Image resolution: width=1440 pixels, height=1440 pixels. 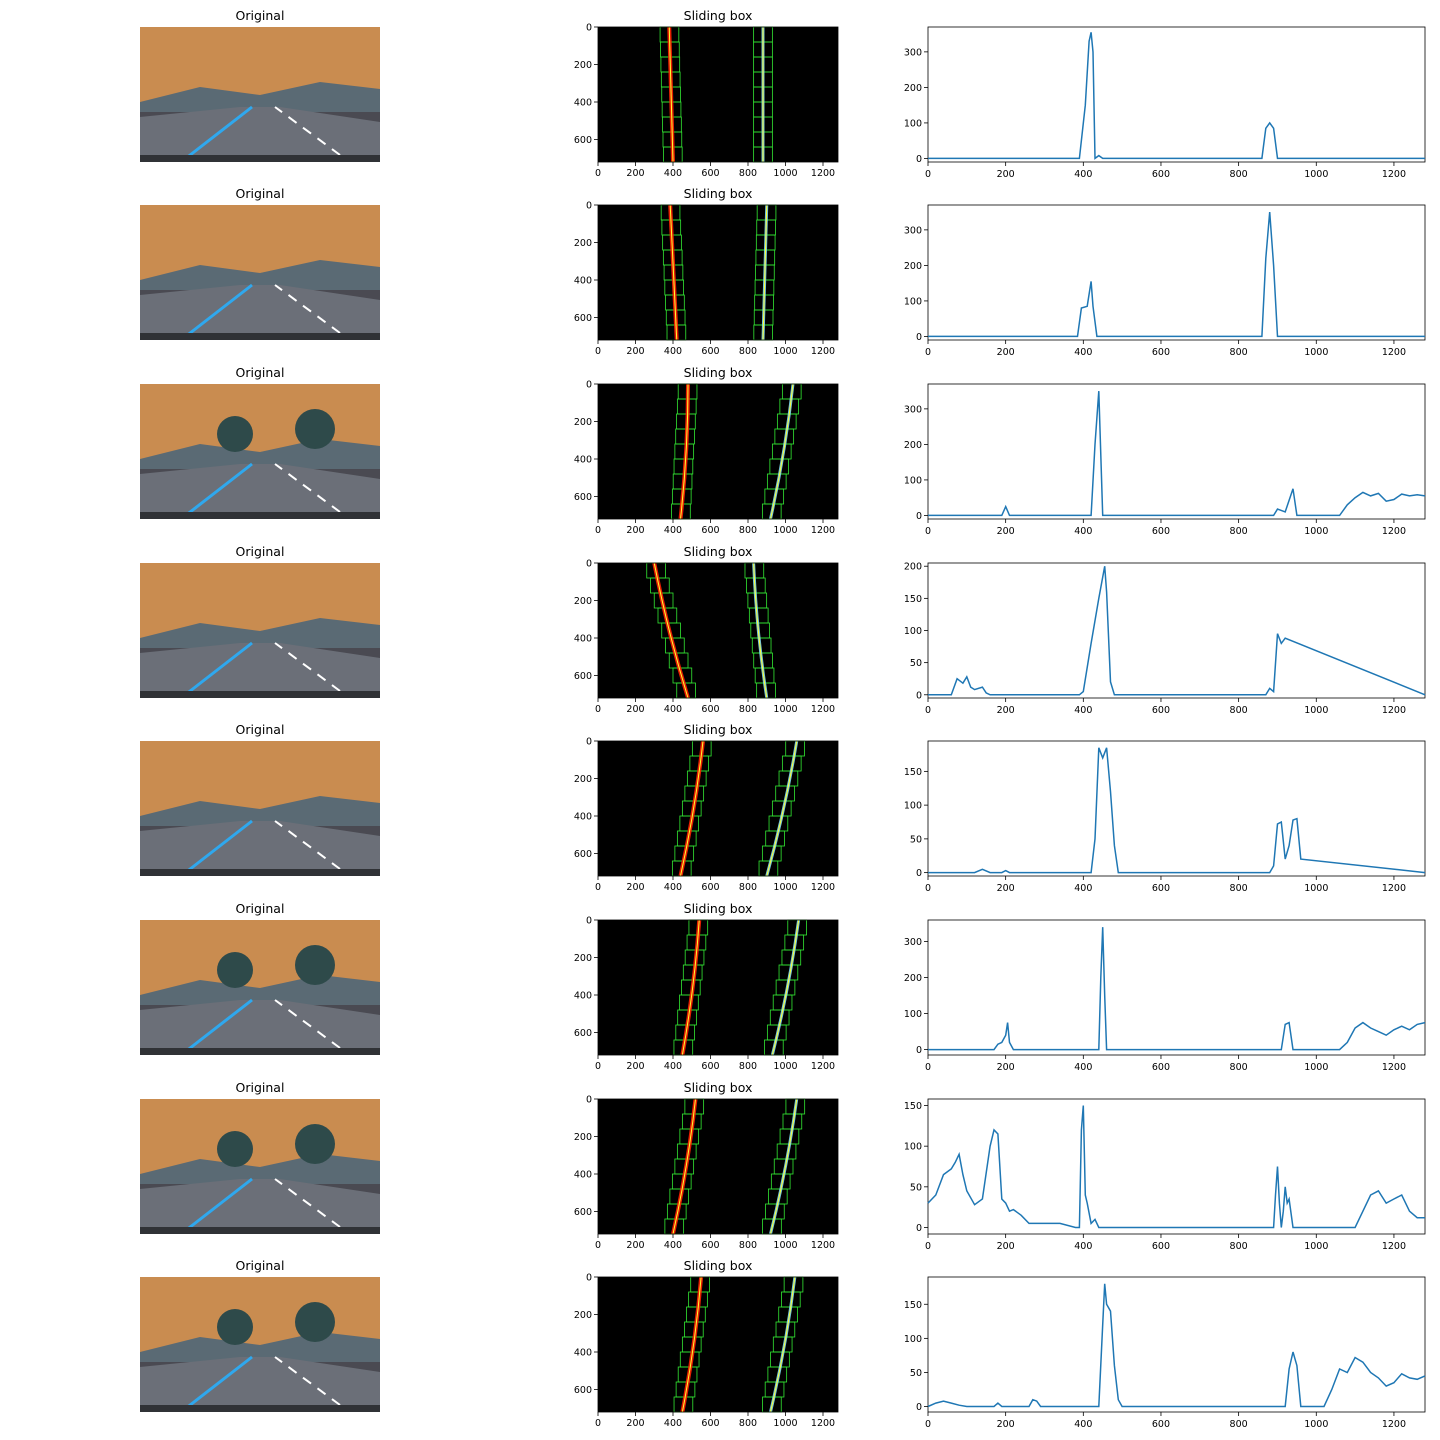 I want to click on histogram-plot: 0 200 400 600 800 1000 1200 0 50 100 150 200, so click(x=1162, y=636).